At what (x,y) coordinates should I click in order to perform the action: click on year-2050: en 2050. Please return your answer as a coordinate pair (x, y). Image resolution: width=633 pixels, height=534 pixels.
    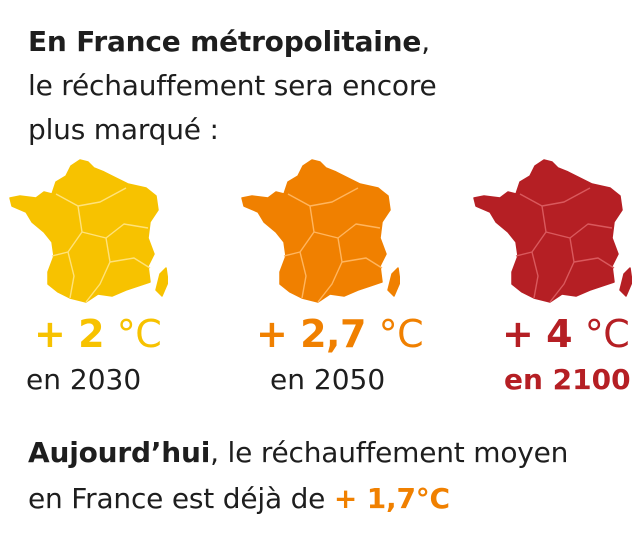
    Looking at the image, I should click on (328, 379).